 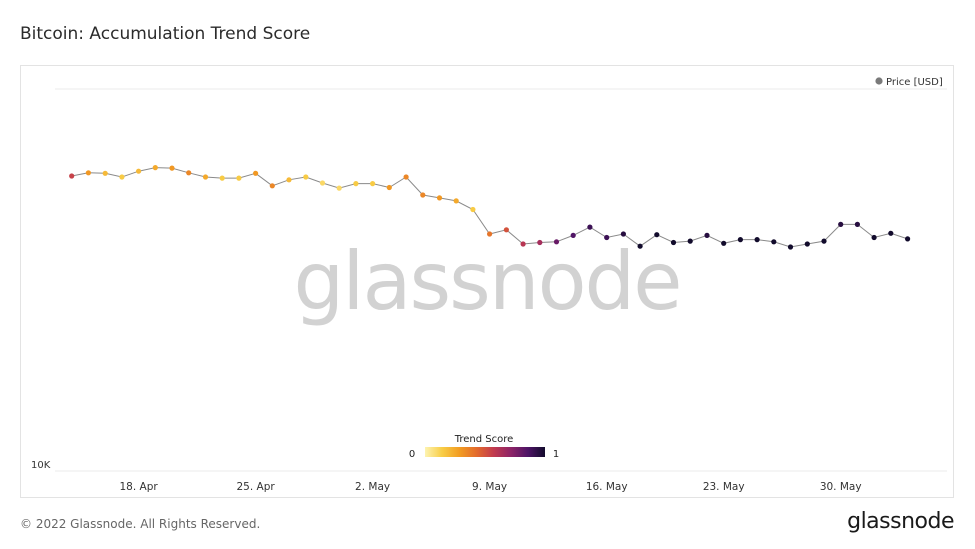 I want to click on x-tick-label: 9. May, so click(x=489, y=487).